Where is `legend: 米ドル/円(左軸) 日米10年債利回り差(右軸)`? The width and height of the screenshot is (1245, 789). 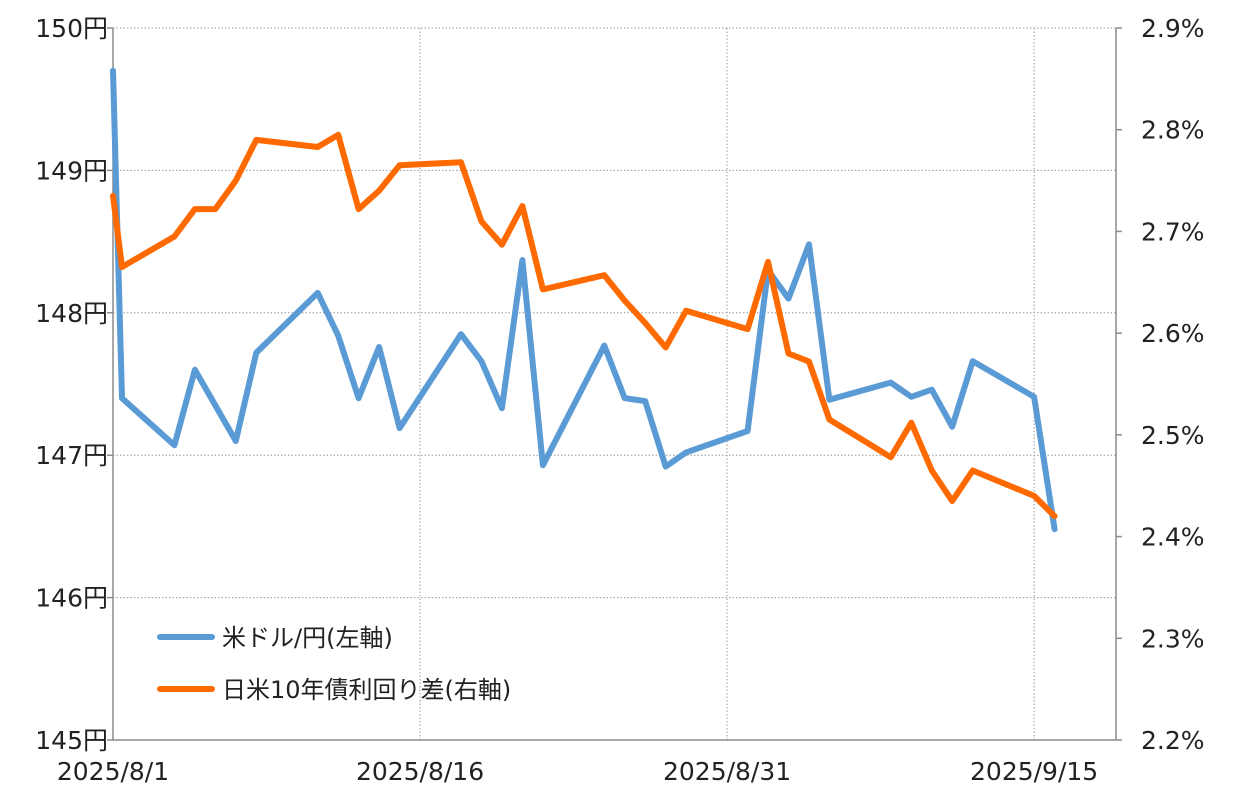
legend: 米ドル/円(左軸) 日米10年債利回り差(右軸) is located at coordinates (334, 664).